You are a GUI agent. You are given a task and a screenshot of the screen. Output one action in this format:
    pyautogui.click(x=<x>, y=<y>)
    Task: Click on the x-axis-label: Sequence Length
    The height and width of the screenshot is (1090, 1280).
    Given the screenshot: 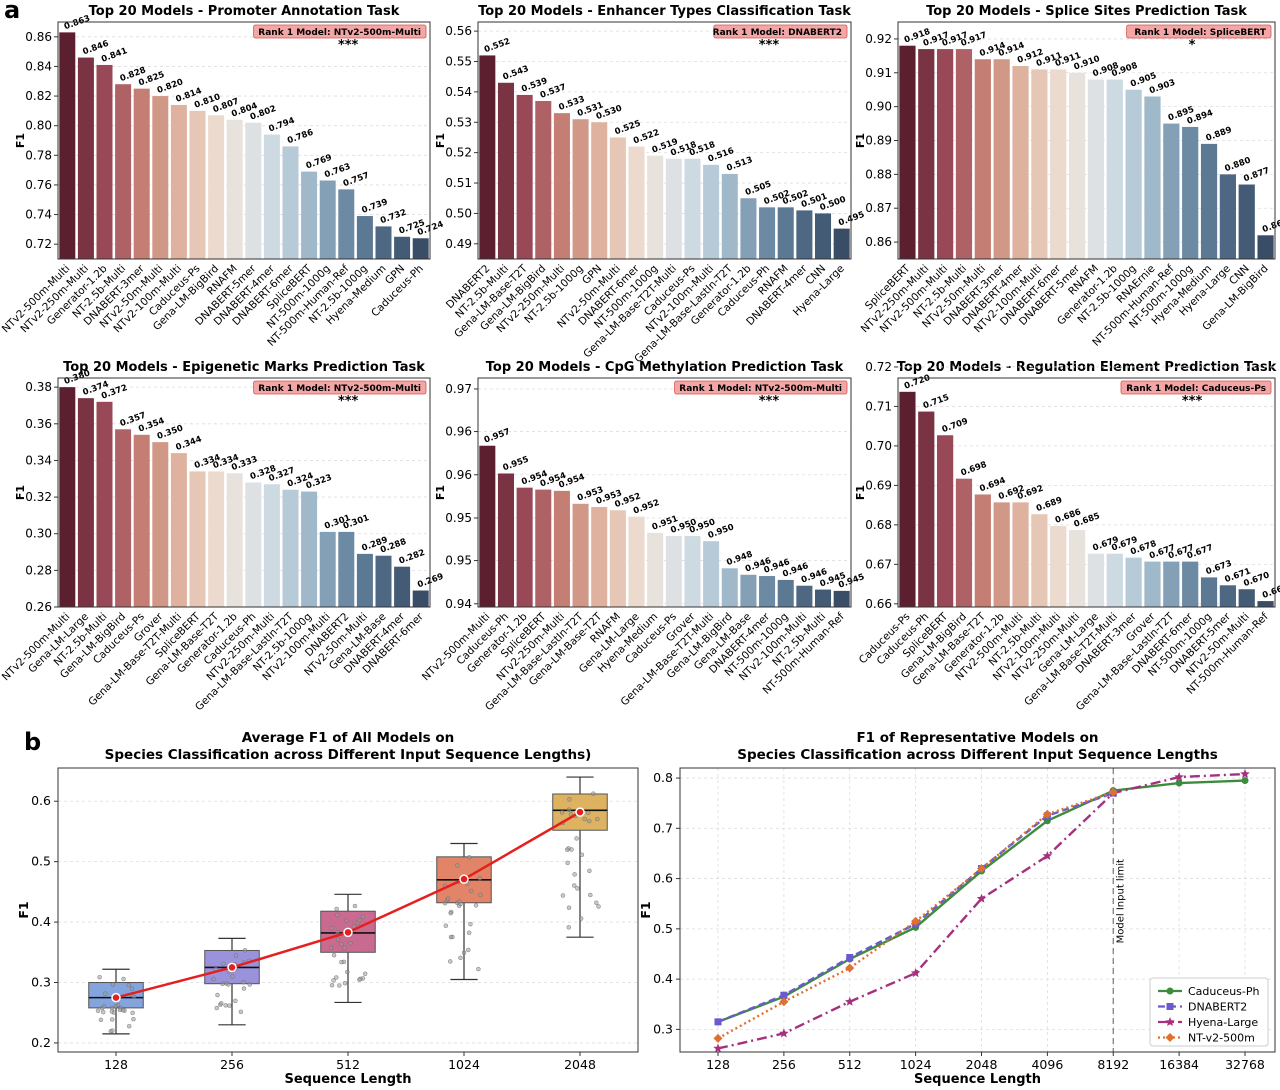 What is the action you would take?
    pyautogui.click(x=348, y=1079)
    